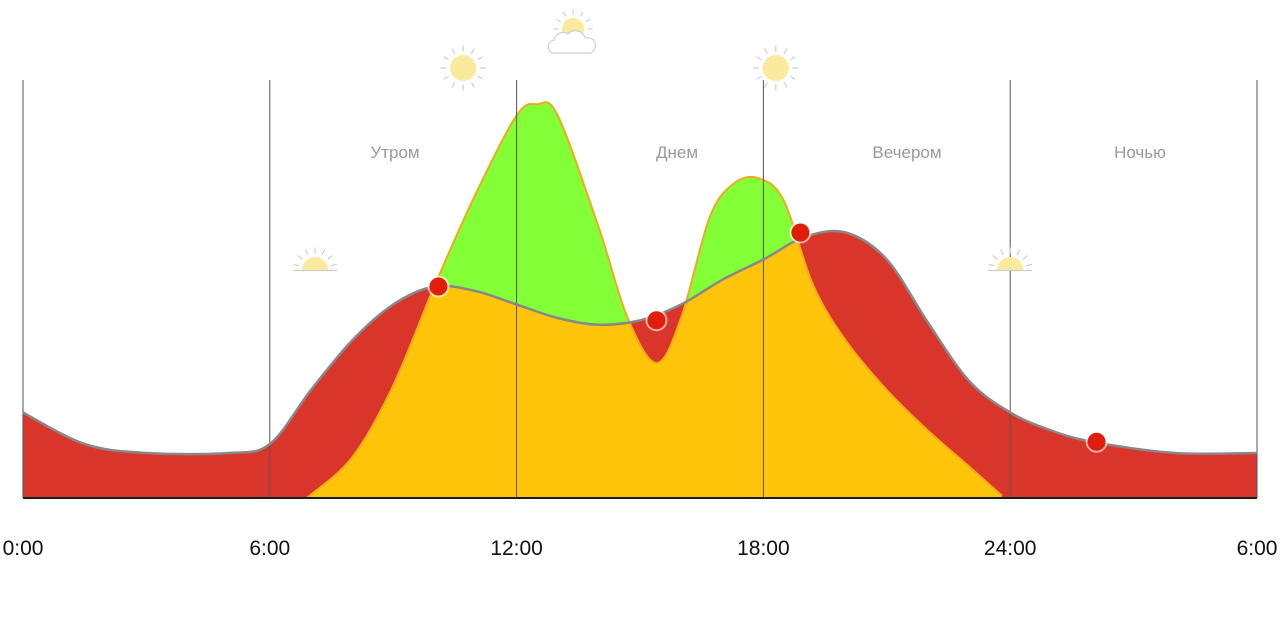  I want to click on period-labels: Утром Днем Вечером Ночью, so click(768, 152).